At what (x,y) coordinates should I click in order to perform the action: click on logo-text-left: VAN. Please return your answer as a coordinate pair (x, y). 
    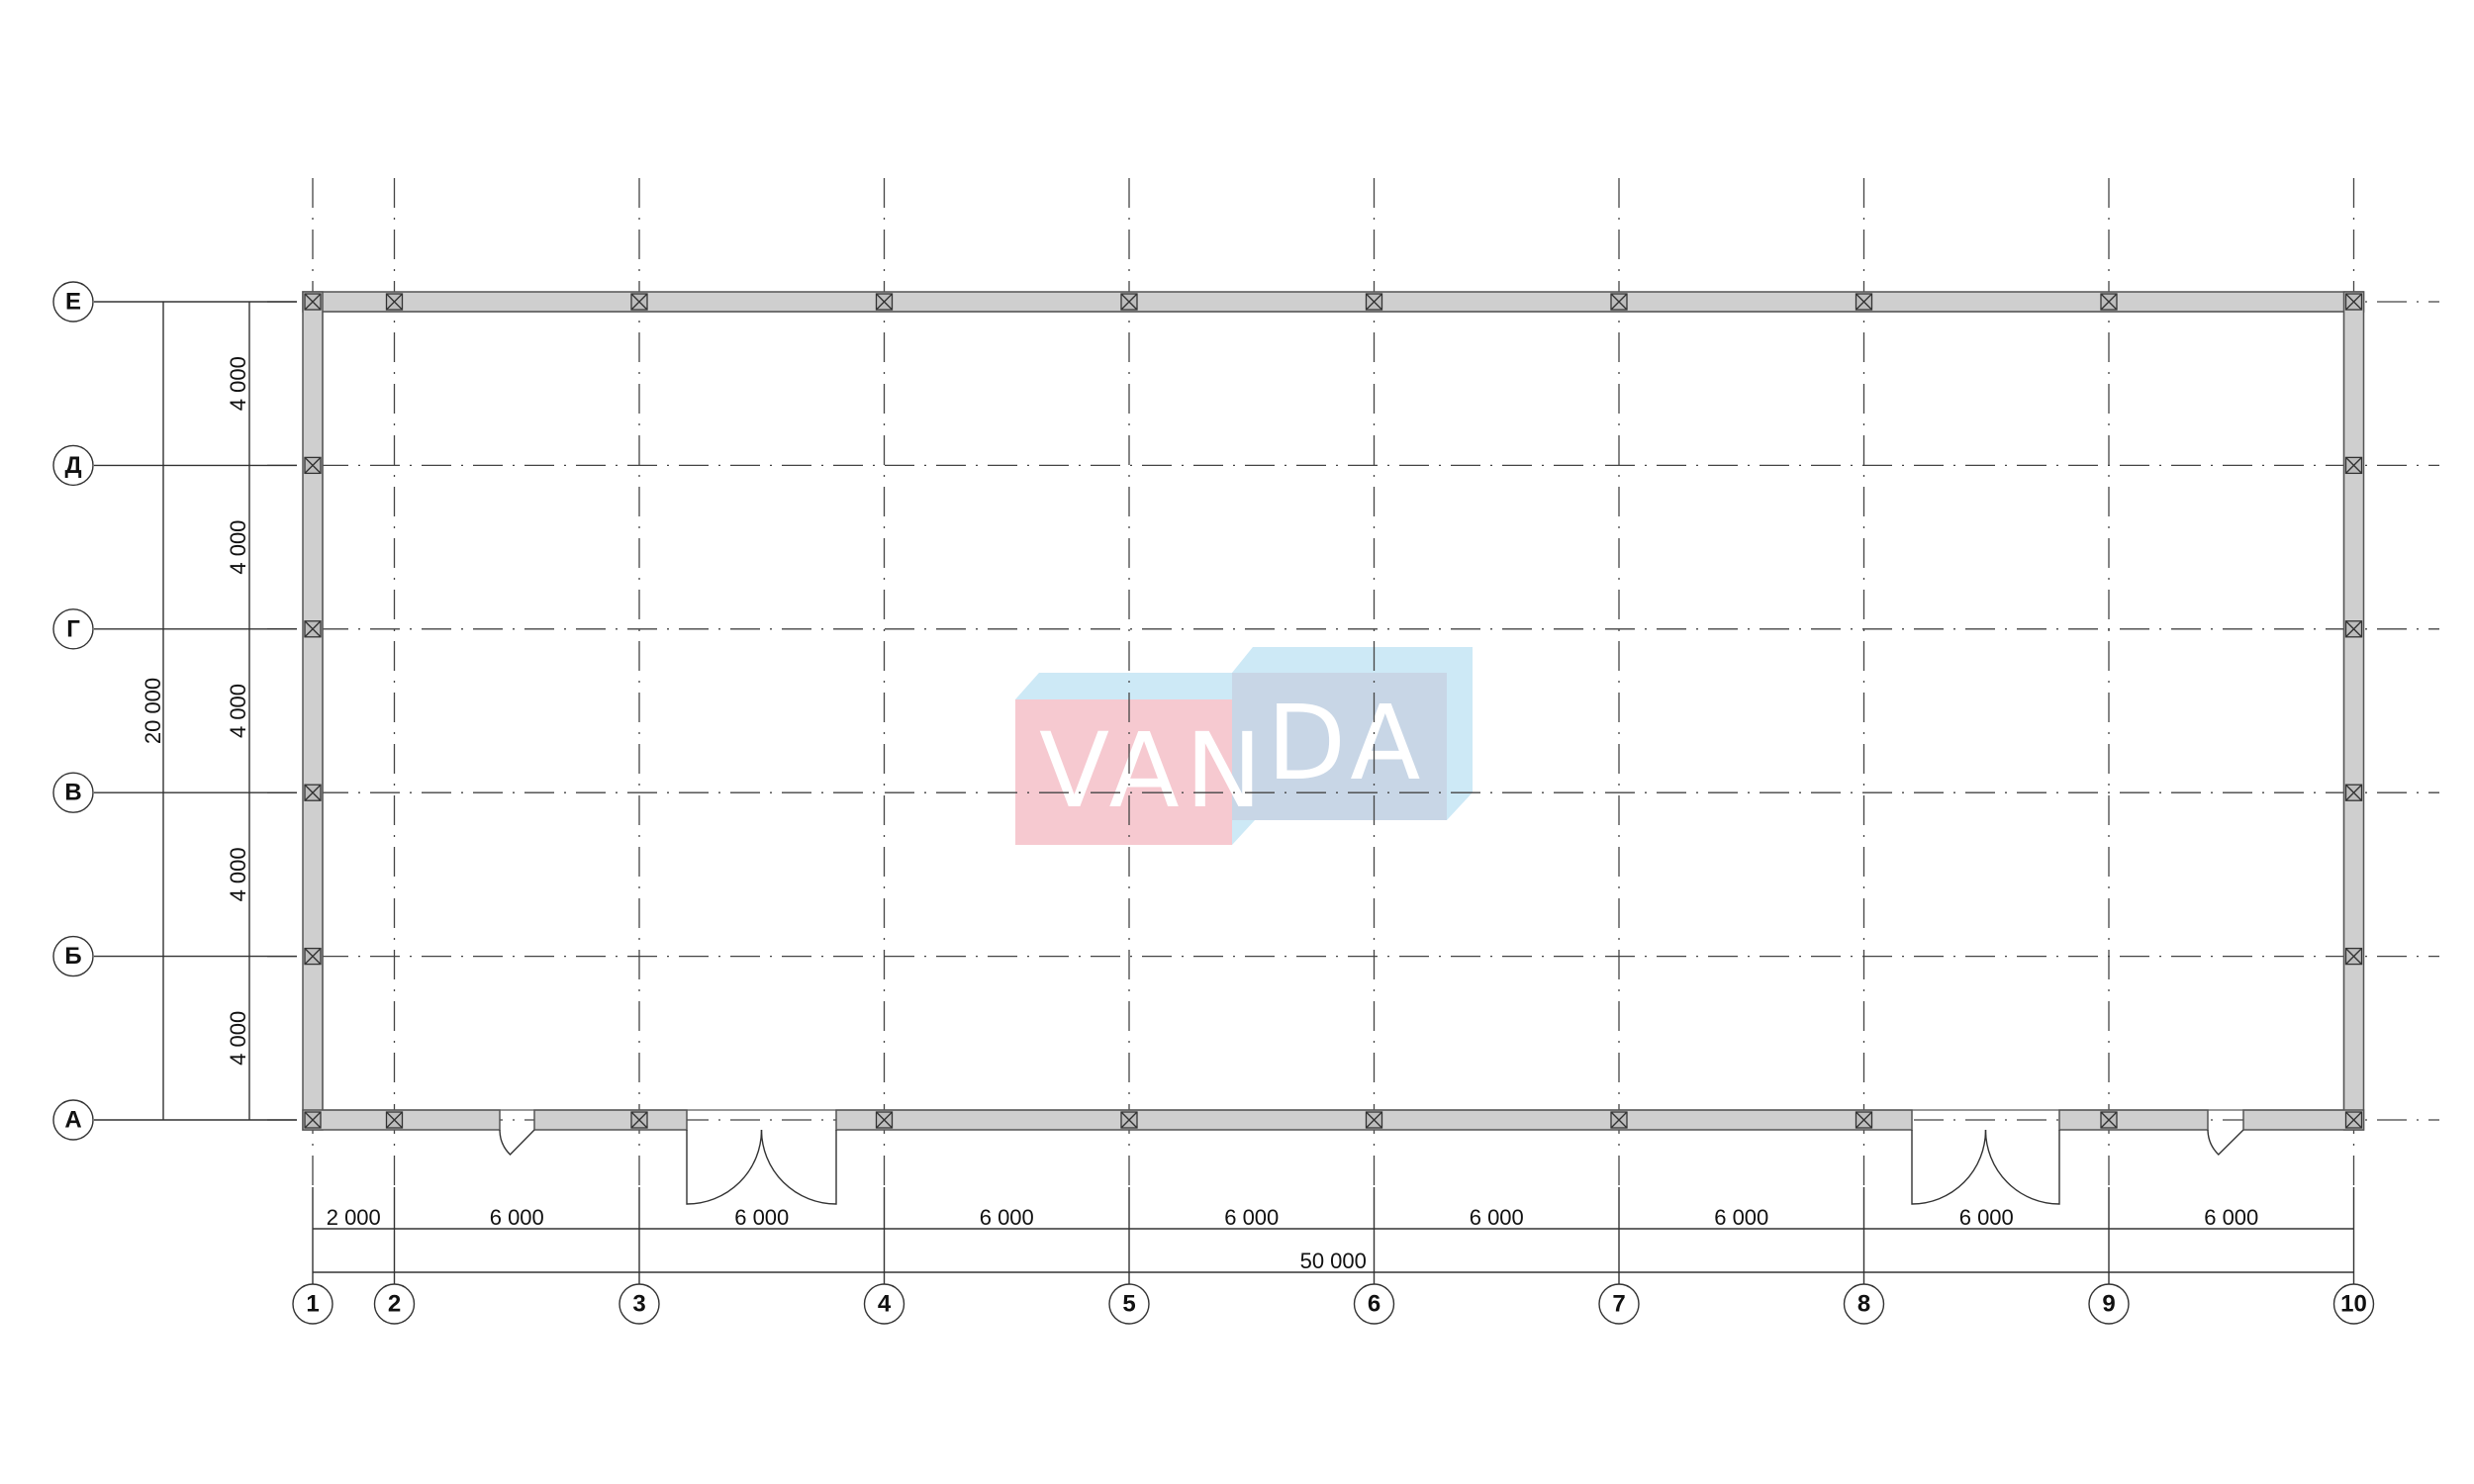
    Looking at the image, I should click on (1154, 770).